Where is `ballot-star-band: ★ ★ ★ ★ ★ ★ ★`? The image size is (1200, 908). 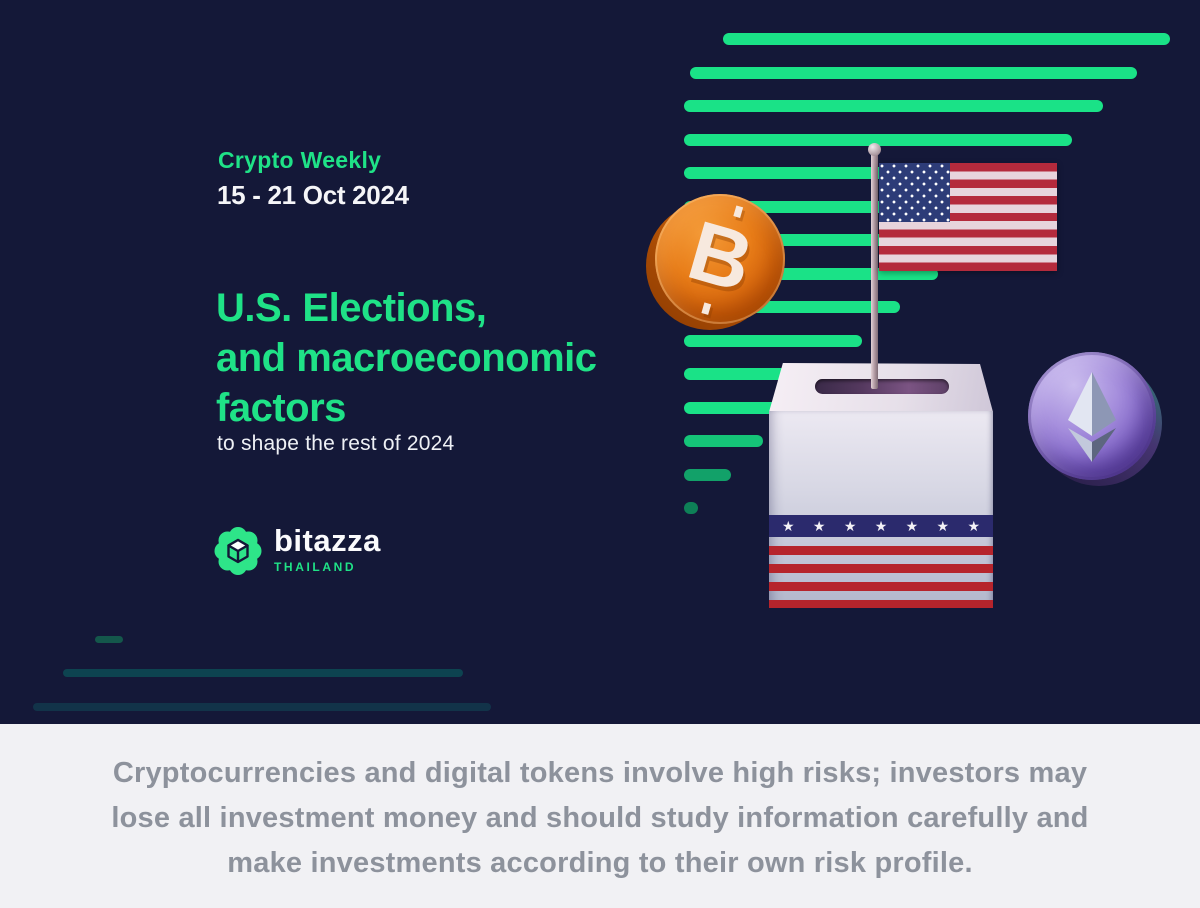
ballot-star-band: ★ ★ ★ ★ ★ ★ ★ is located at coordinates (881, 526).